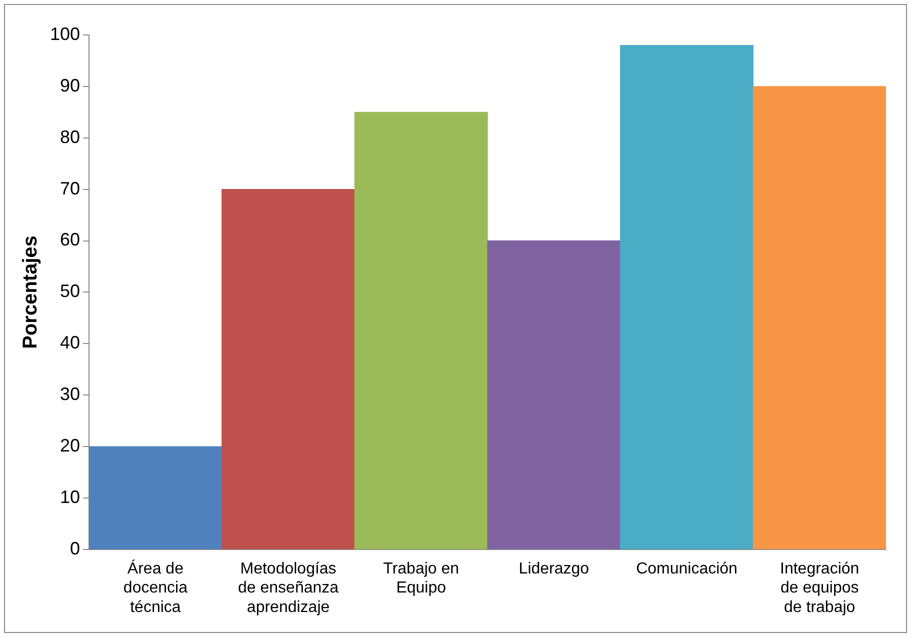  I want to click on x-tick-label: Integración de equipos de trabajo, so click(820, 588).